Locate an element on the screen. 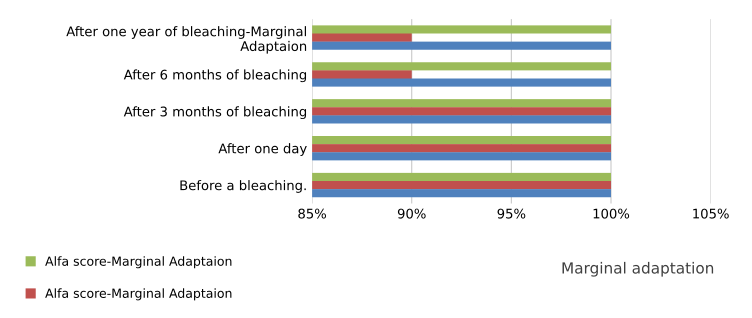 Image resolution: width=752 pixels, height=318 pixels. x-tick-label: 90% is located at coordinates (412, 213).